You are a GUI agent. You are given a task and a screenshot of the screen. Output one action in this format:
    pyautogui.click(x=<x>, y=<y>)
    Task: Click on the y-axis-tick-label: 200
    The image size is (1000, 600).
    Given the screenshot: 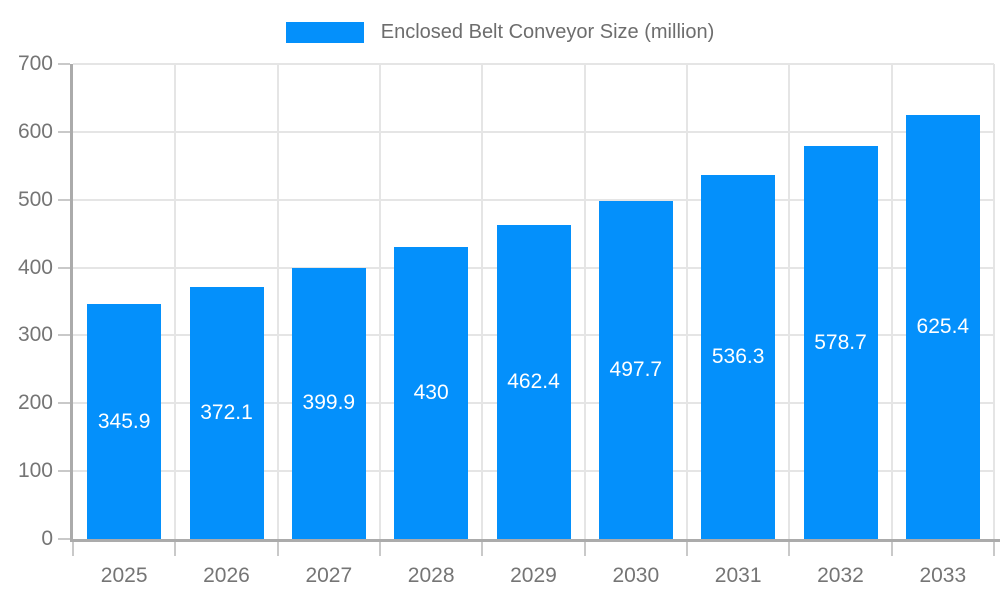 What is the action you would take?
    pyautogui.click(x=35, y=403)
    